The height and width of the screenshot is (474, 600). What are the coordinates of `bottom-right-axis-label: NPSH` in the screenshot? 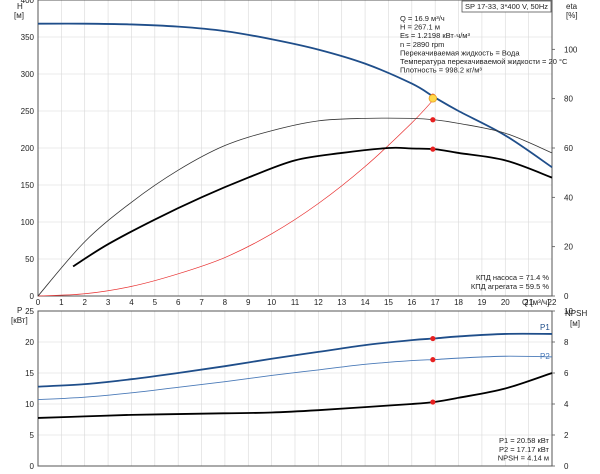 It's located at (576, 313).